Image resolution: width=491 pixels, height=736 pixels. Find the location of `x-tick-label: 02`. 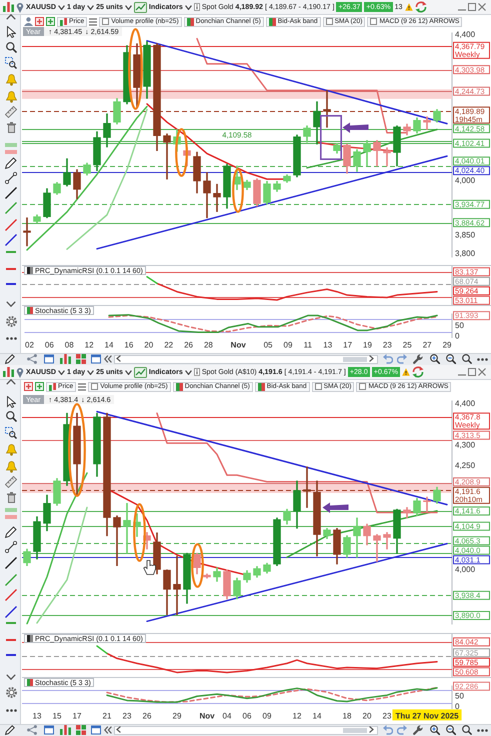

x-tick-label: 02 is located at coordinates (29, 345).